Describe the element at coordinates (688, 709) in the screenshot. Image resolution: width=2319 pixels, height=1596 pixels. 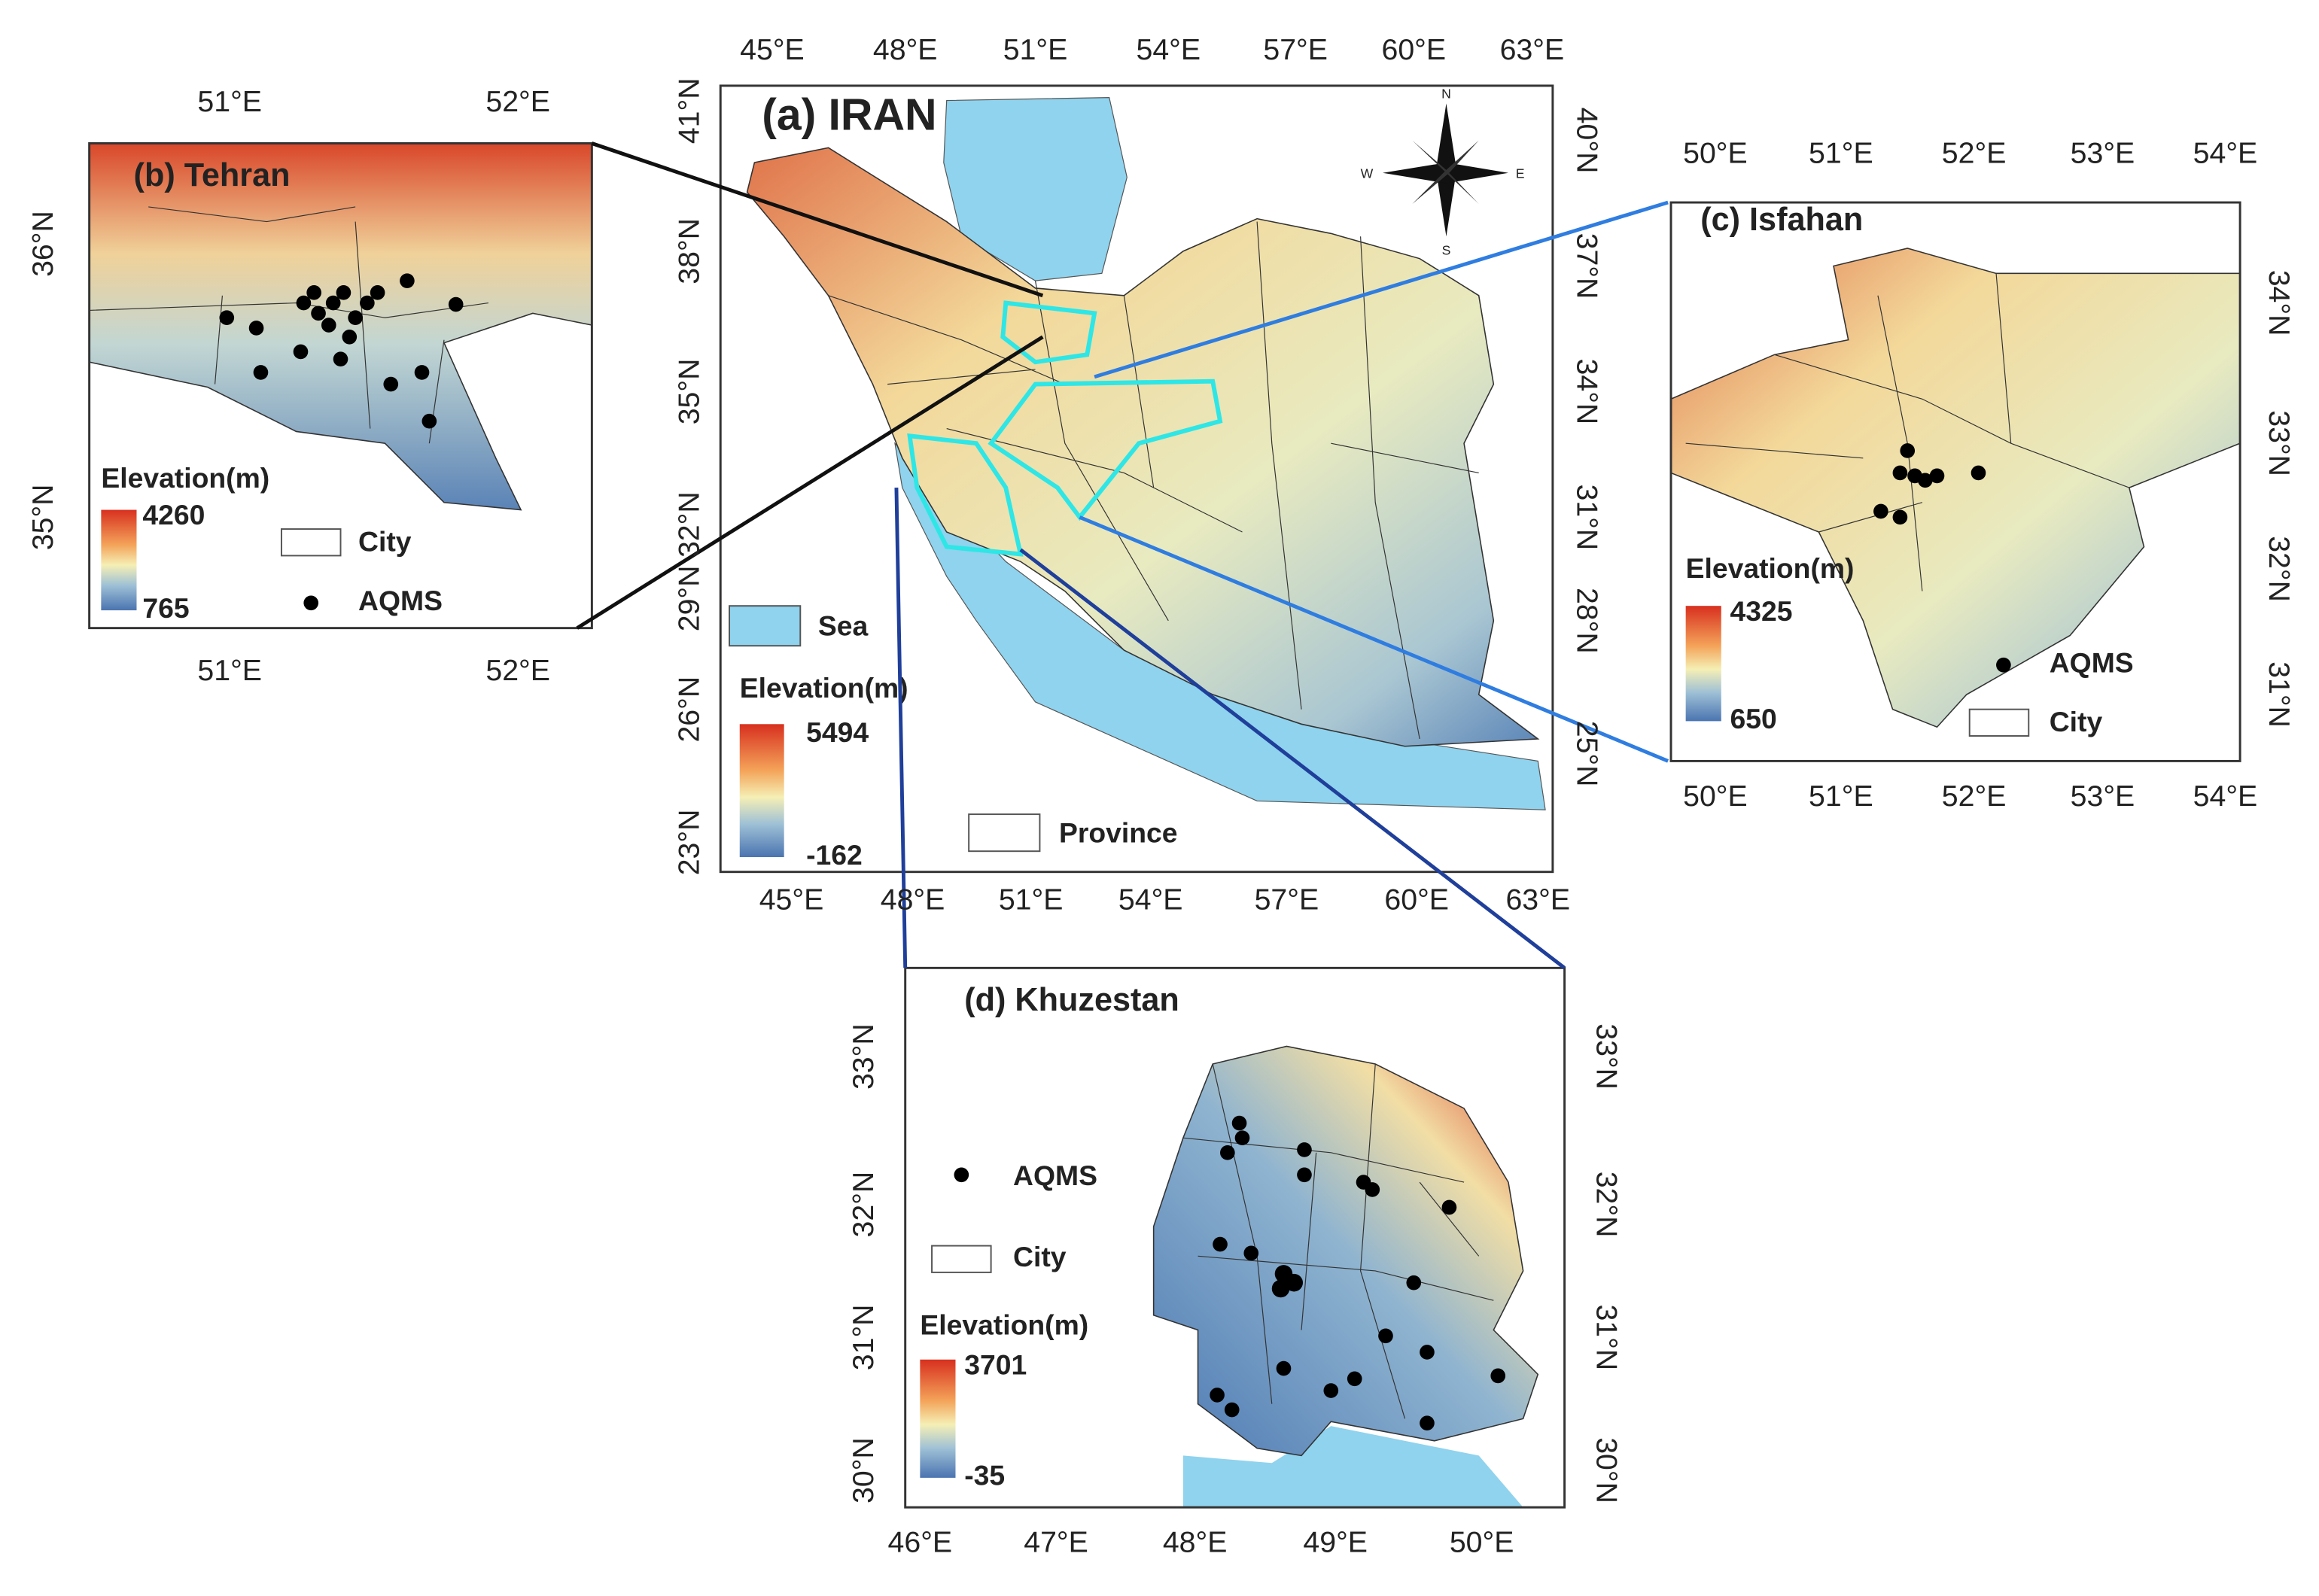
I see `y-tick-label: 26°N` at that location.